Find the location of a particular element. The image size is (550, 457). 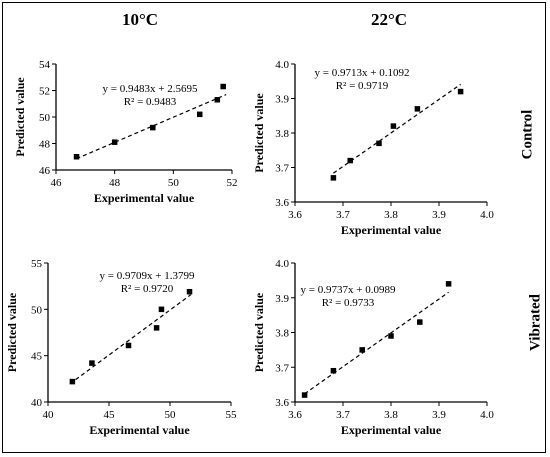

y-tick-label: 48 is located at coordinates (45, 145).